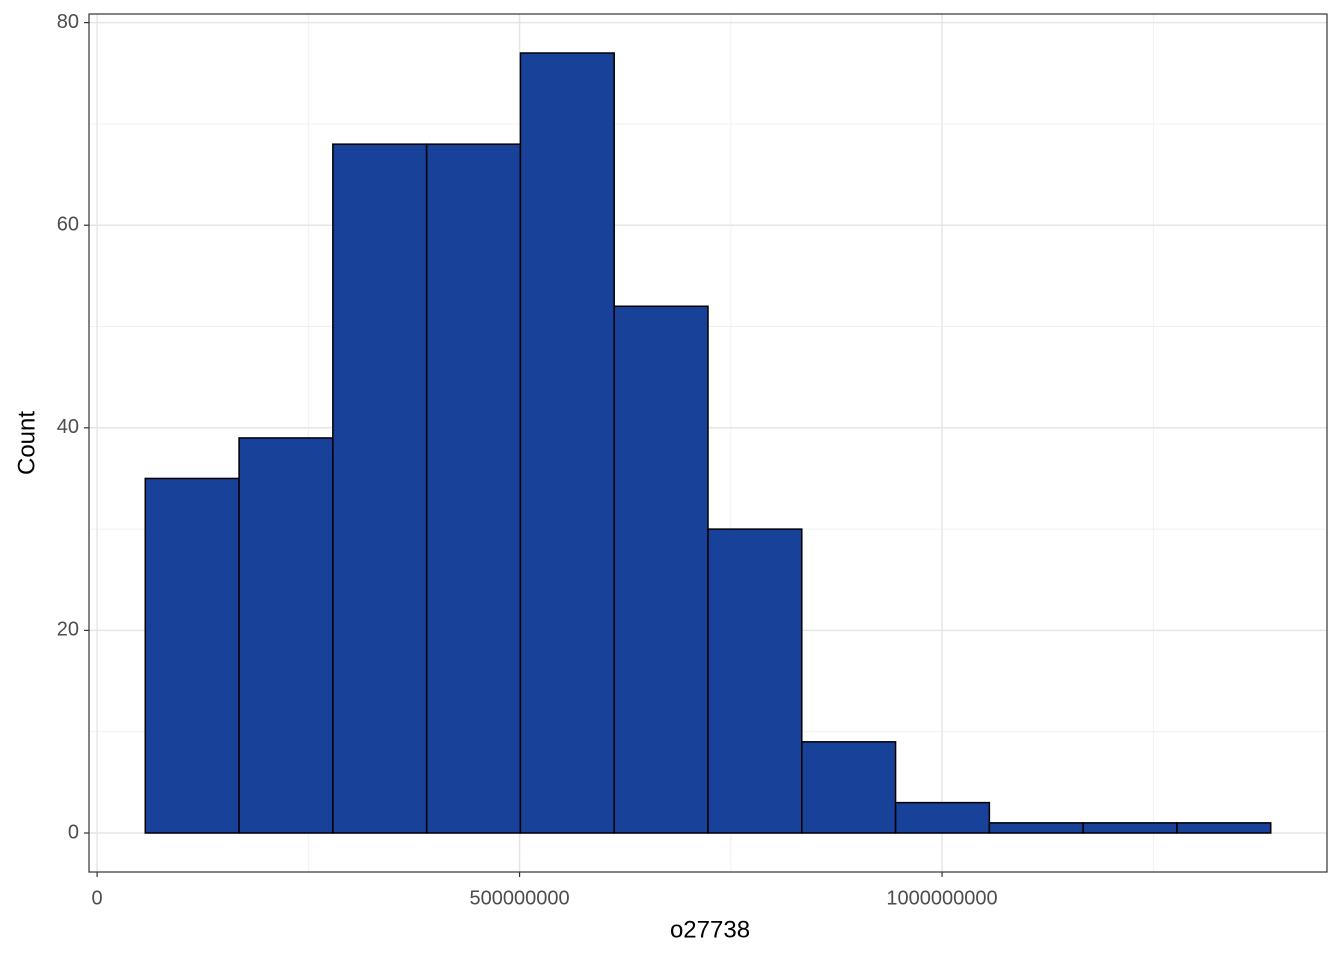  What do you see at coordinates (68, 630) in the screenshot?
I see `y-tick-label: 20` at bounding box center [68, 630].